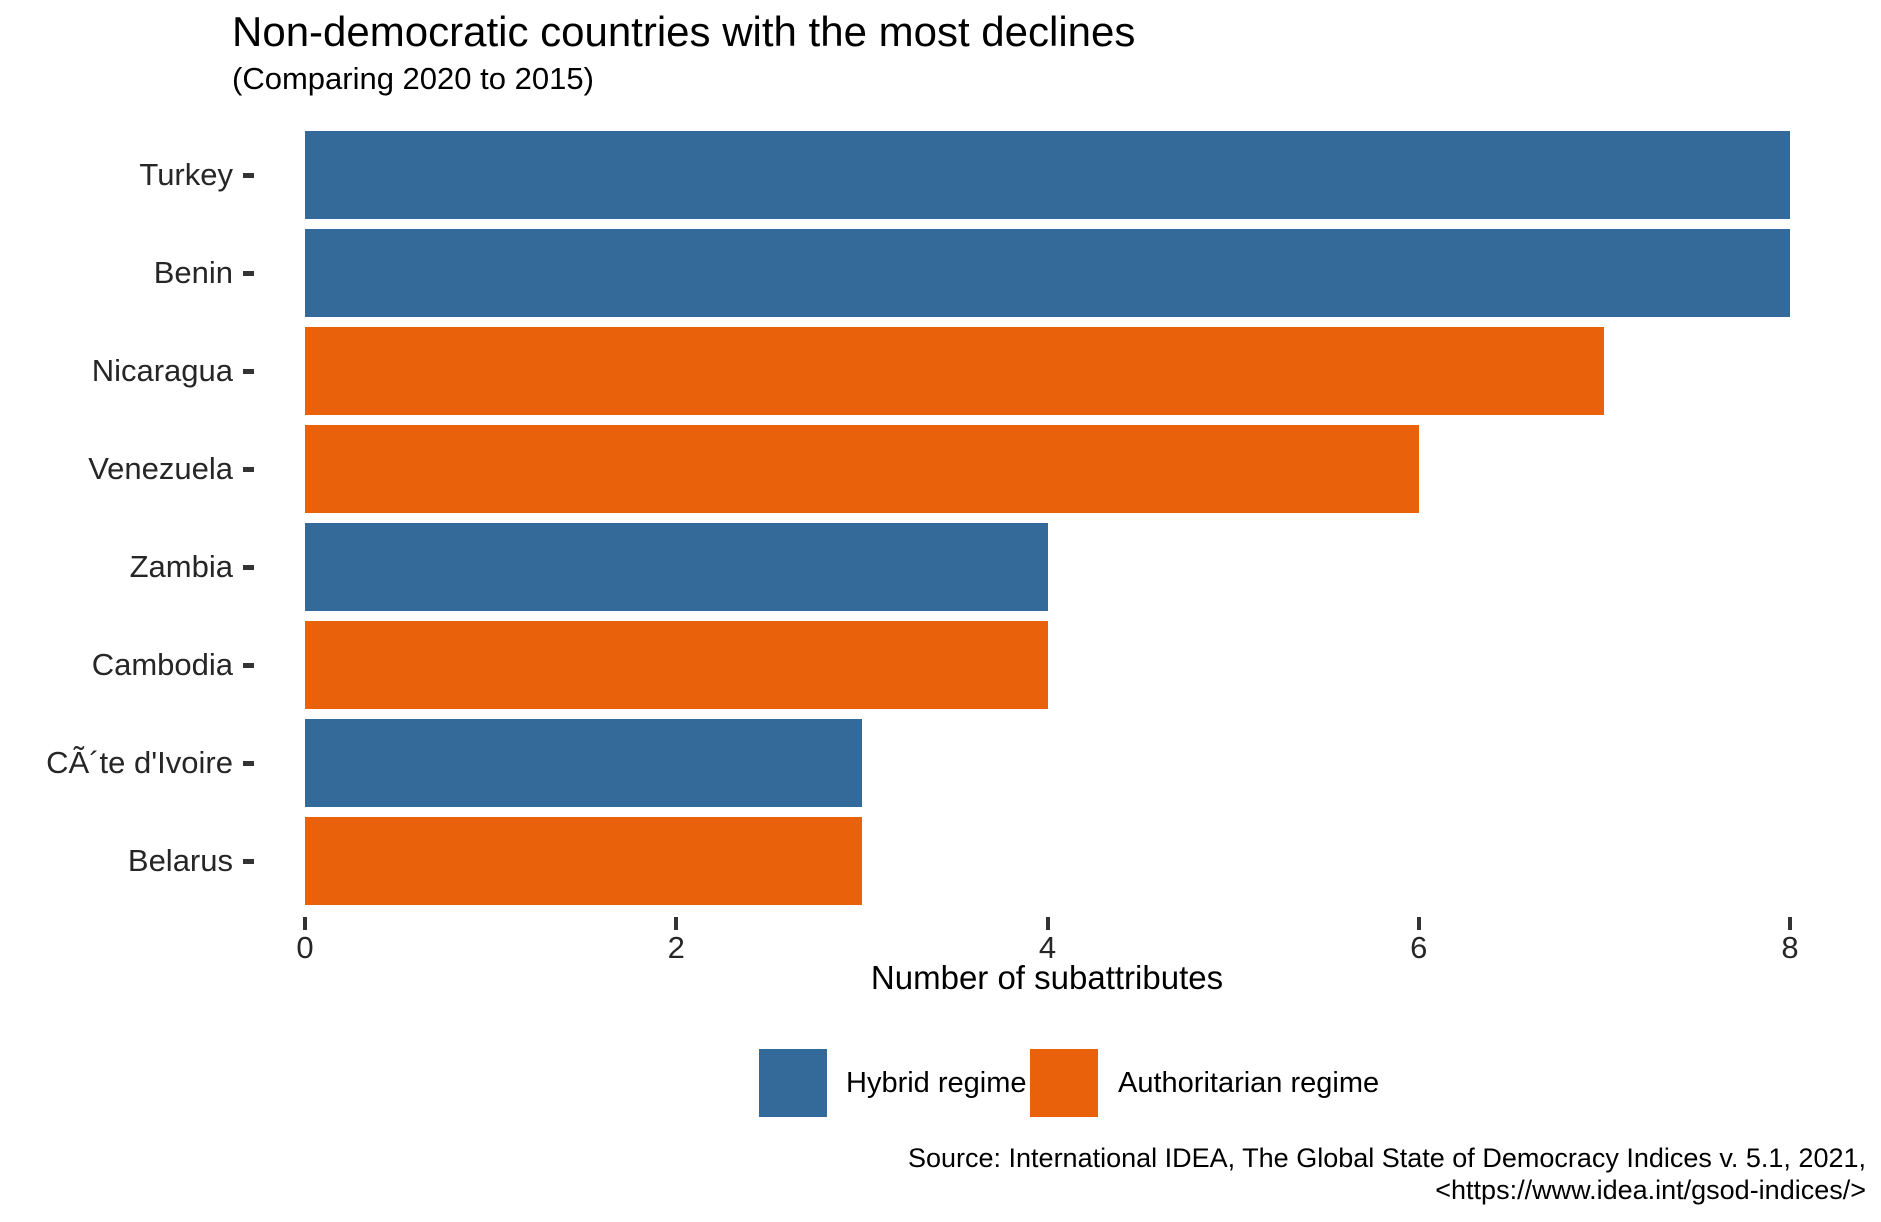  I want to click on x-axis-tick-label: 2, so click(676, 947).